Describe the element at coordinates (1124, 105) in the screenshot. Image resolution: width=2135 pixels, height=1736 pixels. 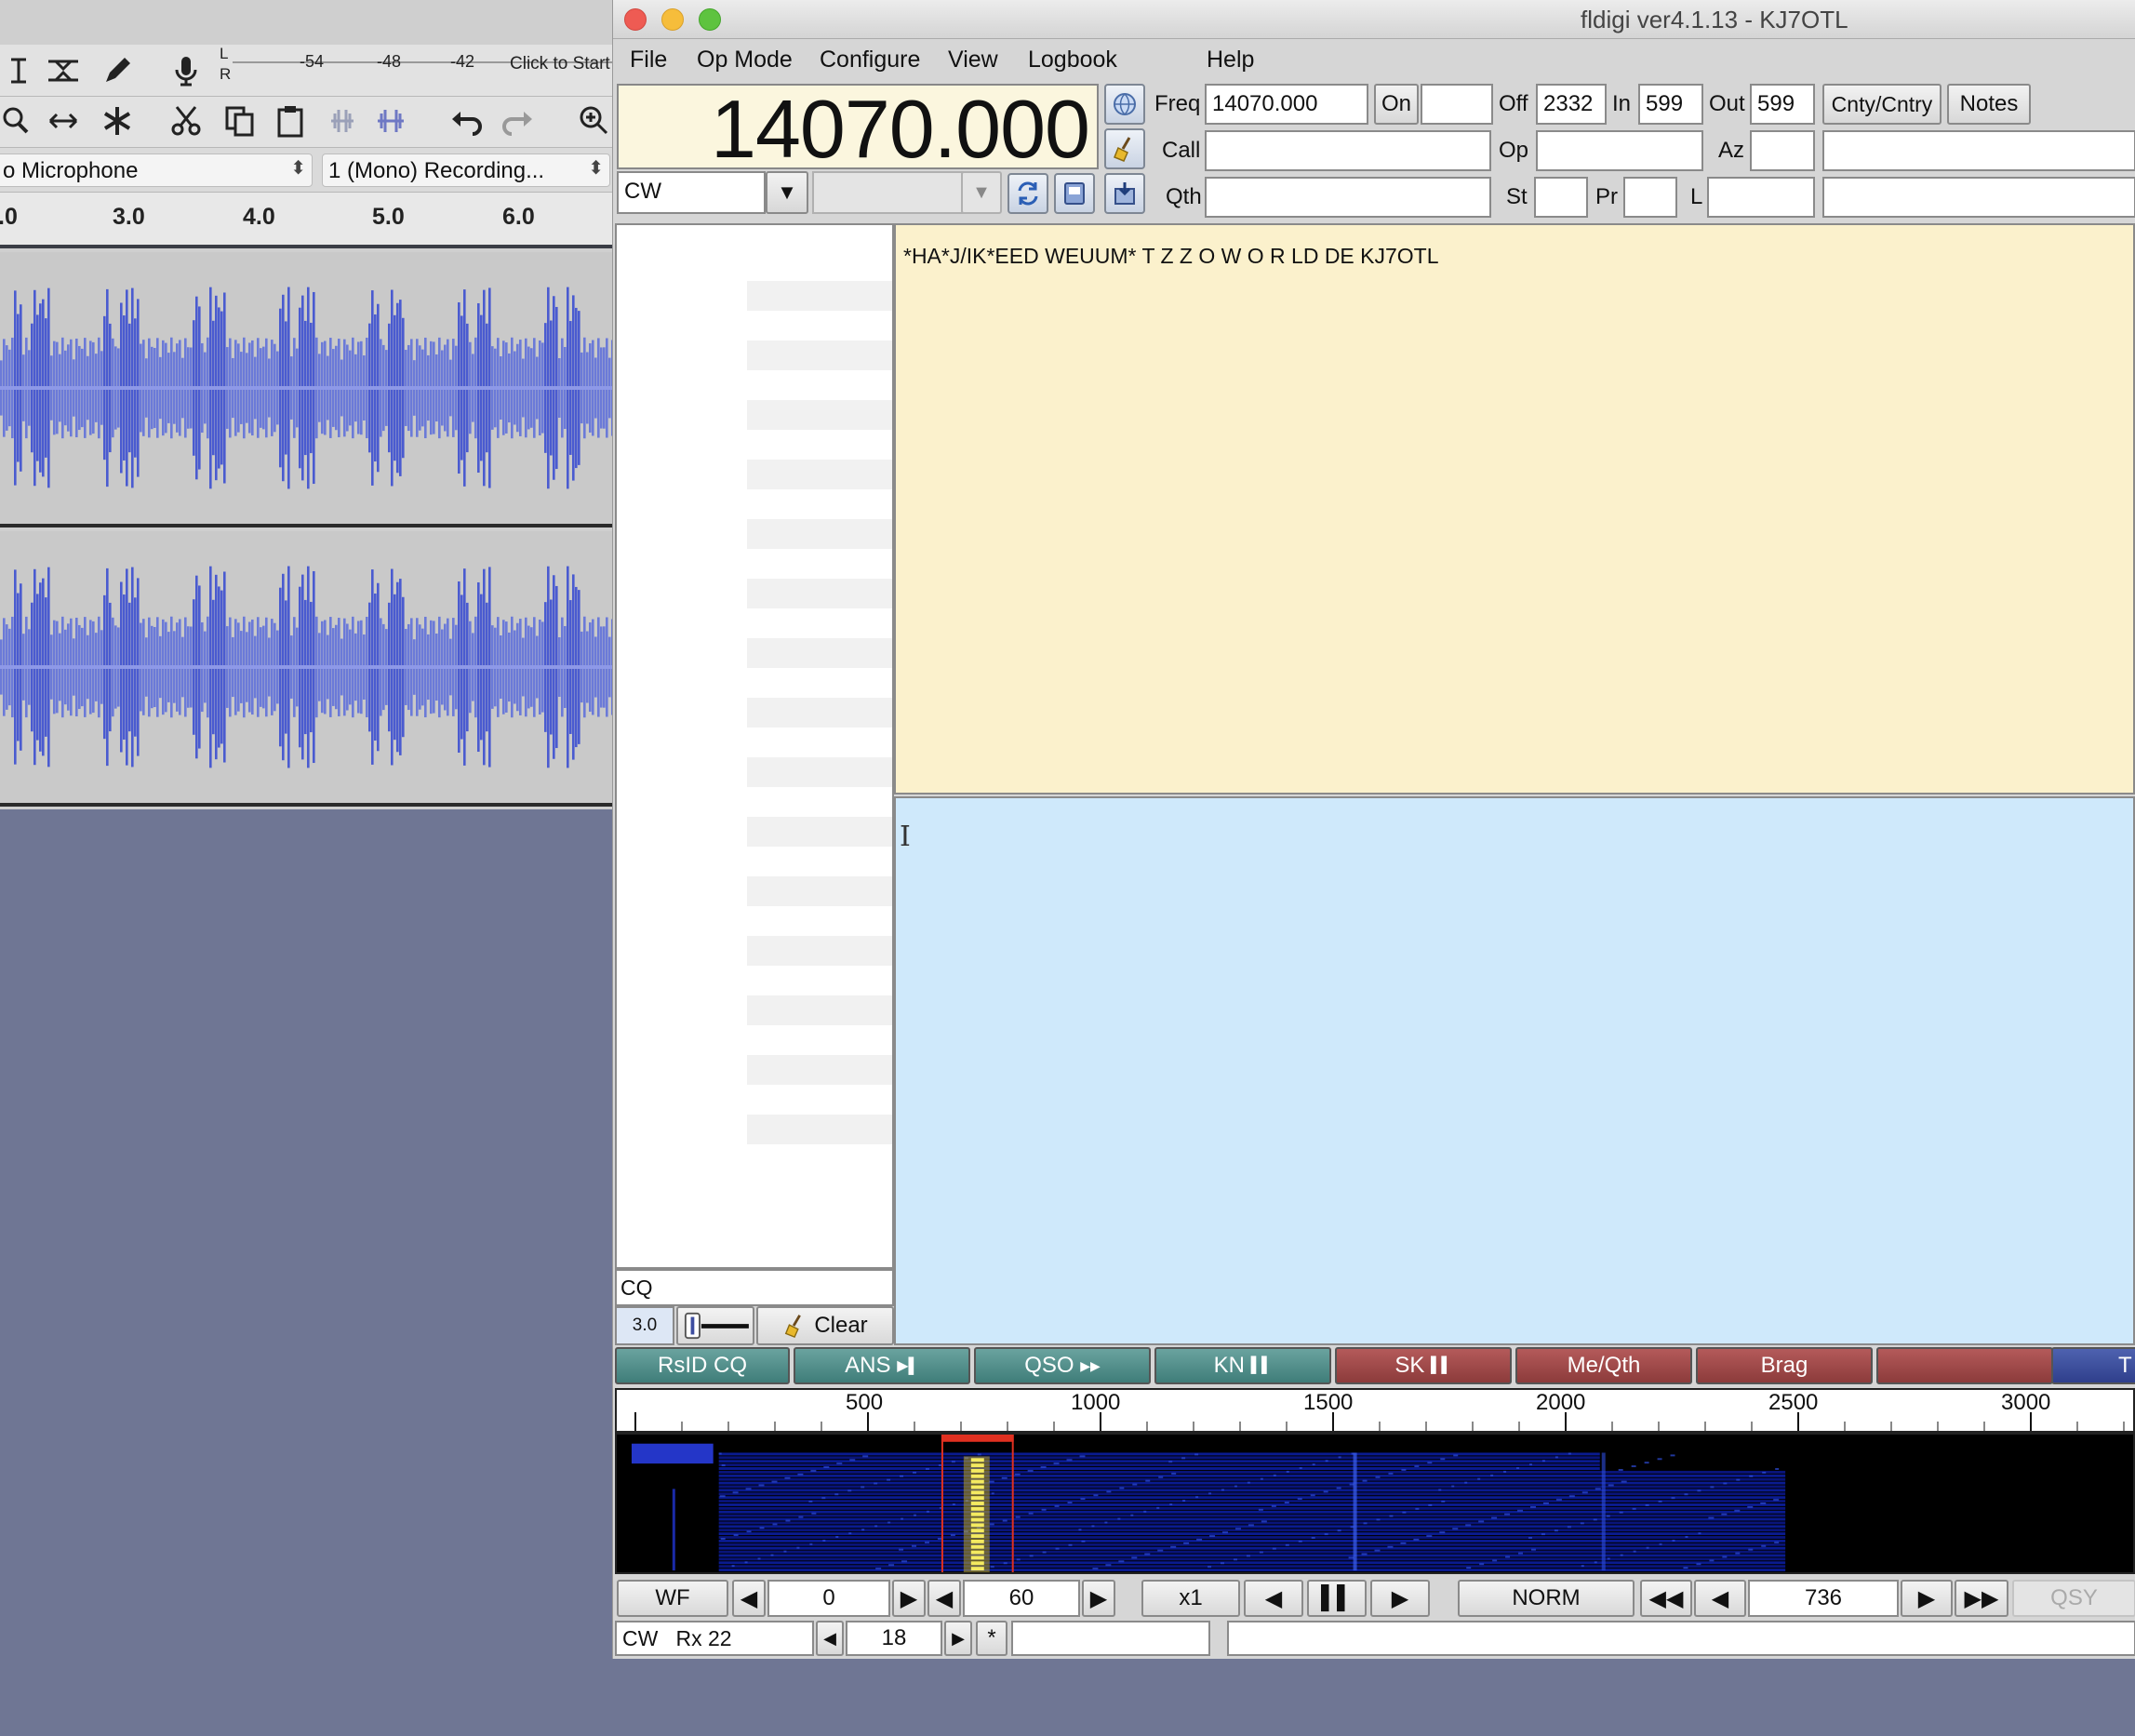
I see `lookup-button` at that location.